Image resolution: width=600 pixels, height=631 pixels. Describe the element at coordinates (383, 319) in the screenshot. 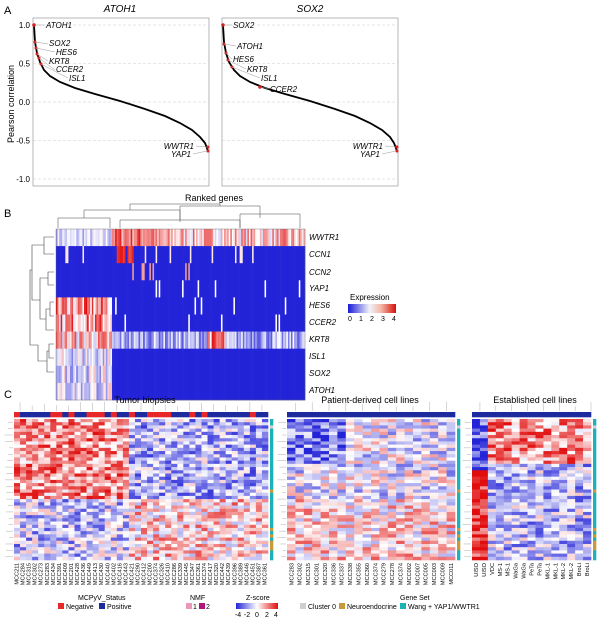

I see `svg-text: 3` at that location.